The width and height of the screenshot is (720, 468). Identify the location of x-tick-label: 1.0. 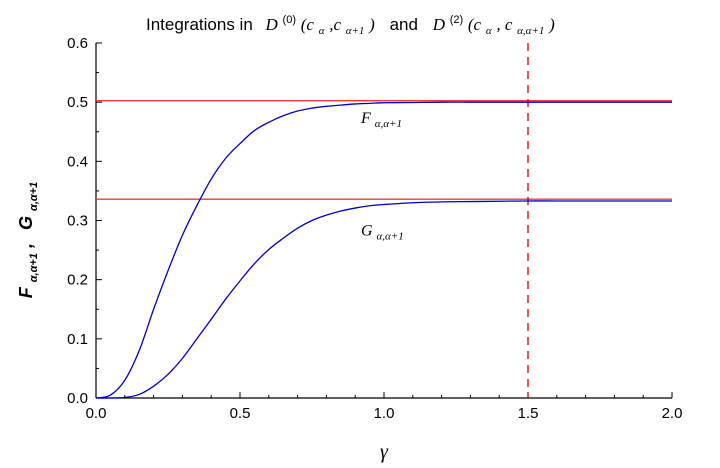
(384, 413).